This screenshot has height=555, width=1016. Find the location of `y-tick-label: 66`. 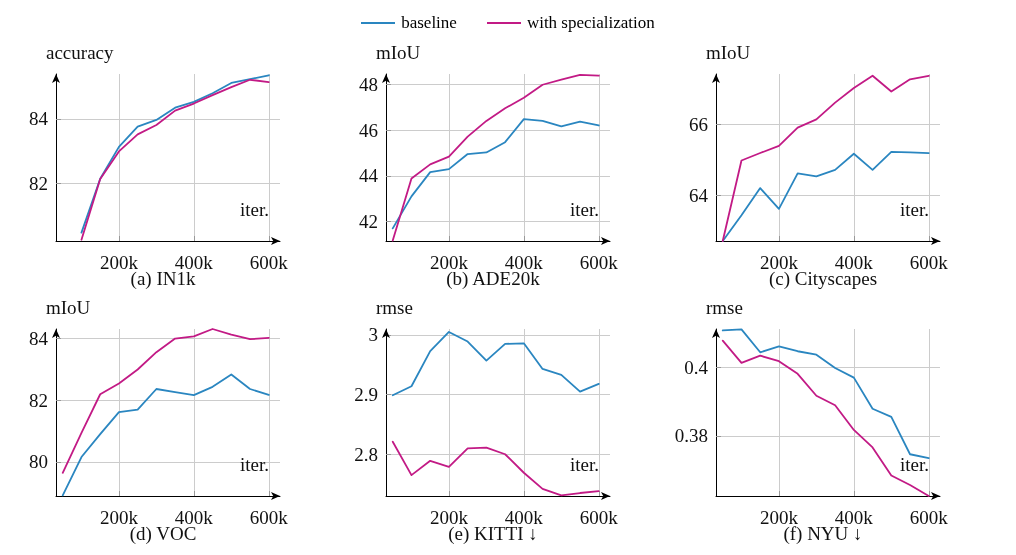

y-tick-label: 66 is located at coordinates (698, 124).